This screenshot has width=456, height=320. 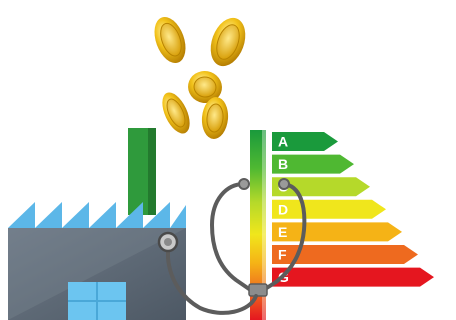 What do you see at coordinates (282, 255) in the screenshot?
I see `rating-letter: F` at bounding box center [282, 255].